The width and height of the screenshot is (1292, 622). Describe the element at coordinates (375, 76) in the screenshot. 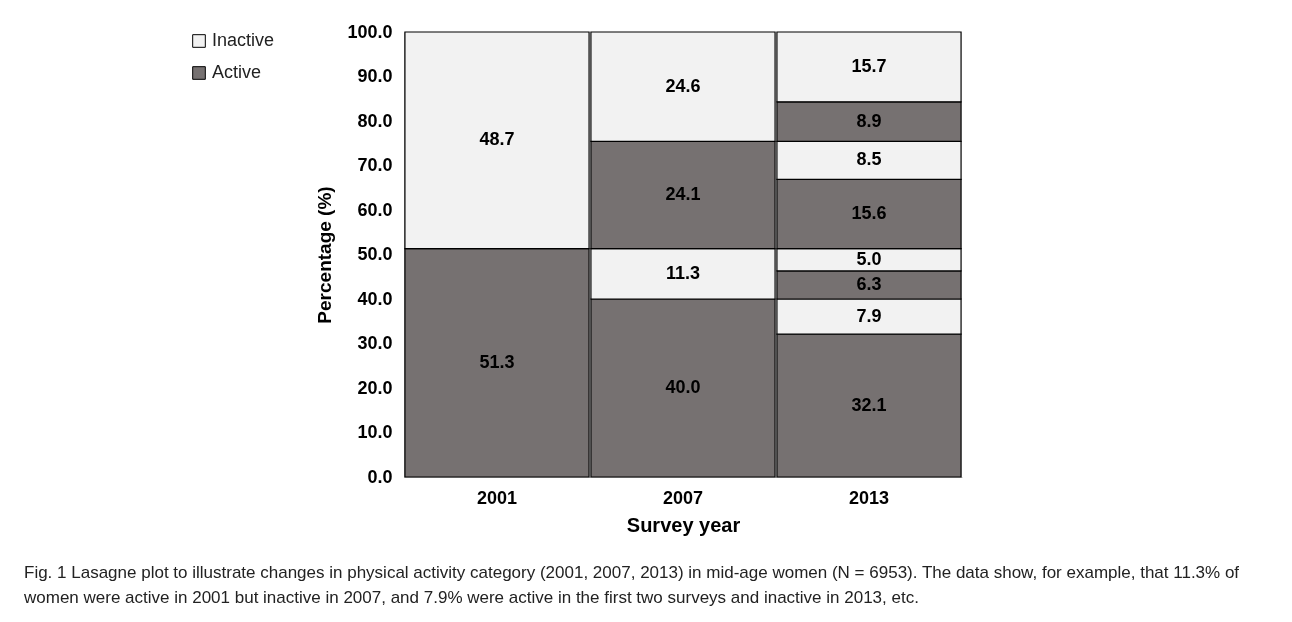

I see `y-tick-label: 90.0` at that location.